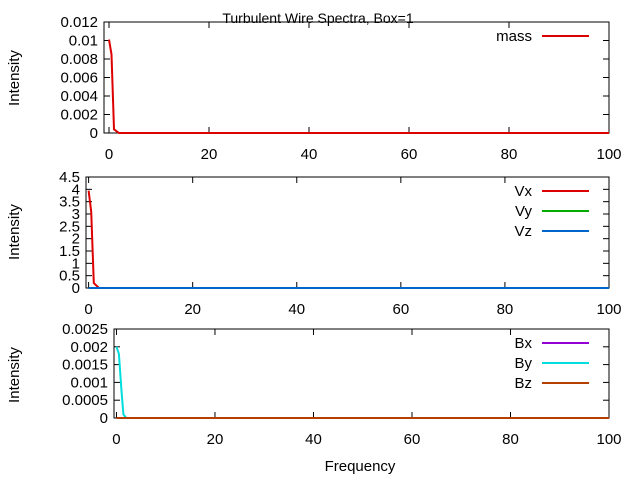  I want to click on figure-title: Turbulent Wire Spectra, Box=1, so click(318, 18).